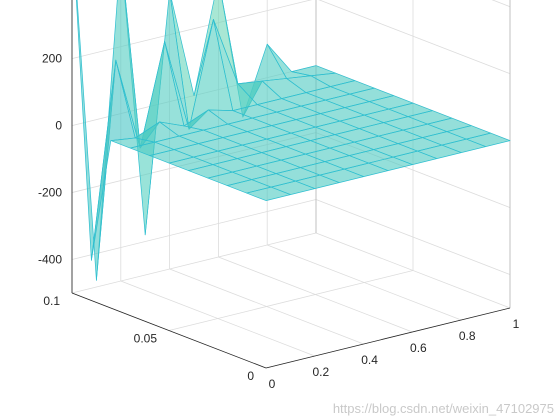 The width and height of the screenshot is (560, 420). Describe the element at coordinates (50, 260) in the screenshot. I see `z-tick-label: -400` at that location.